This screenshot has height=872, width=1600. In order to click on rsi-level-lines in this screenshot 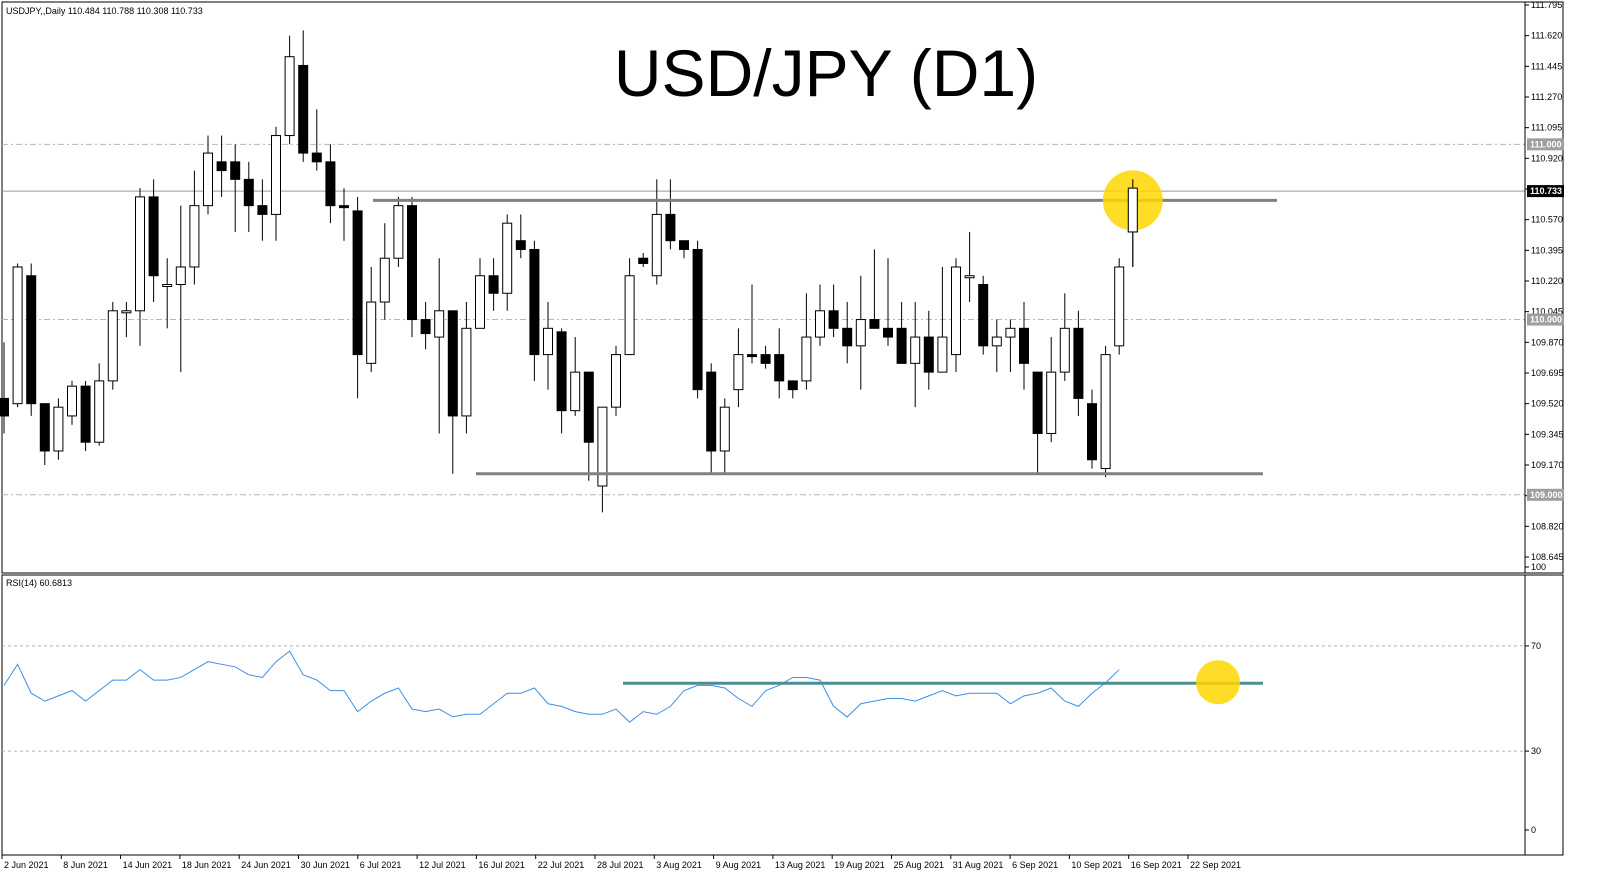, I will do `click(763, 698)`.